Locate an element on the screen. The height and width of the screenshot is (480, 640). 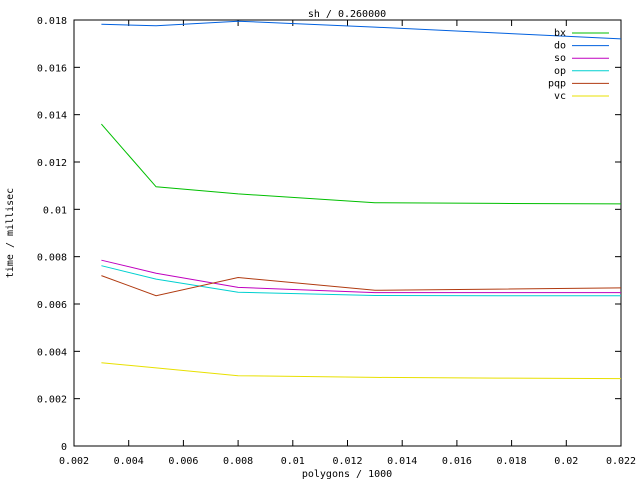
y-tick-label: 0.008 is located at coordinates (52, 258).